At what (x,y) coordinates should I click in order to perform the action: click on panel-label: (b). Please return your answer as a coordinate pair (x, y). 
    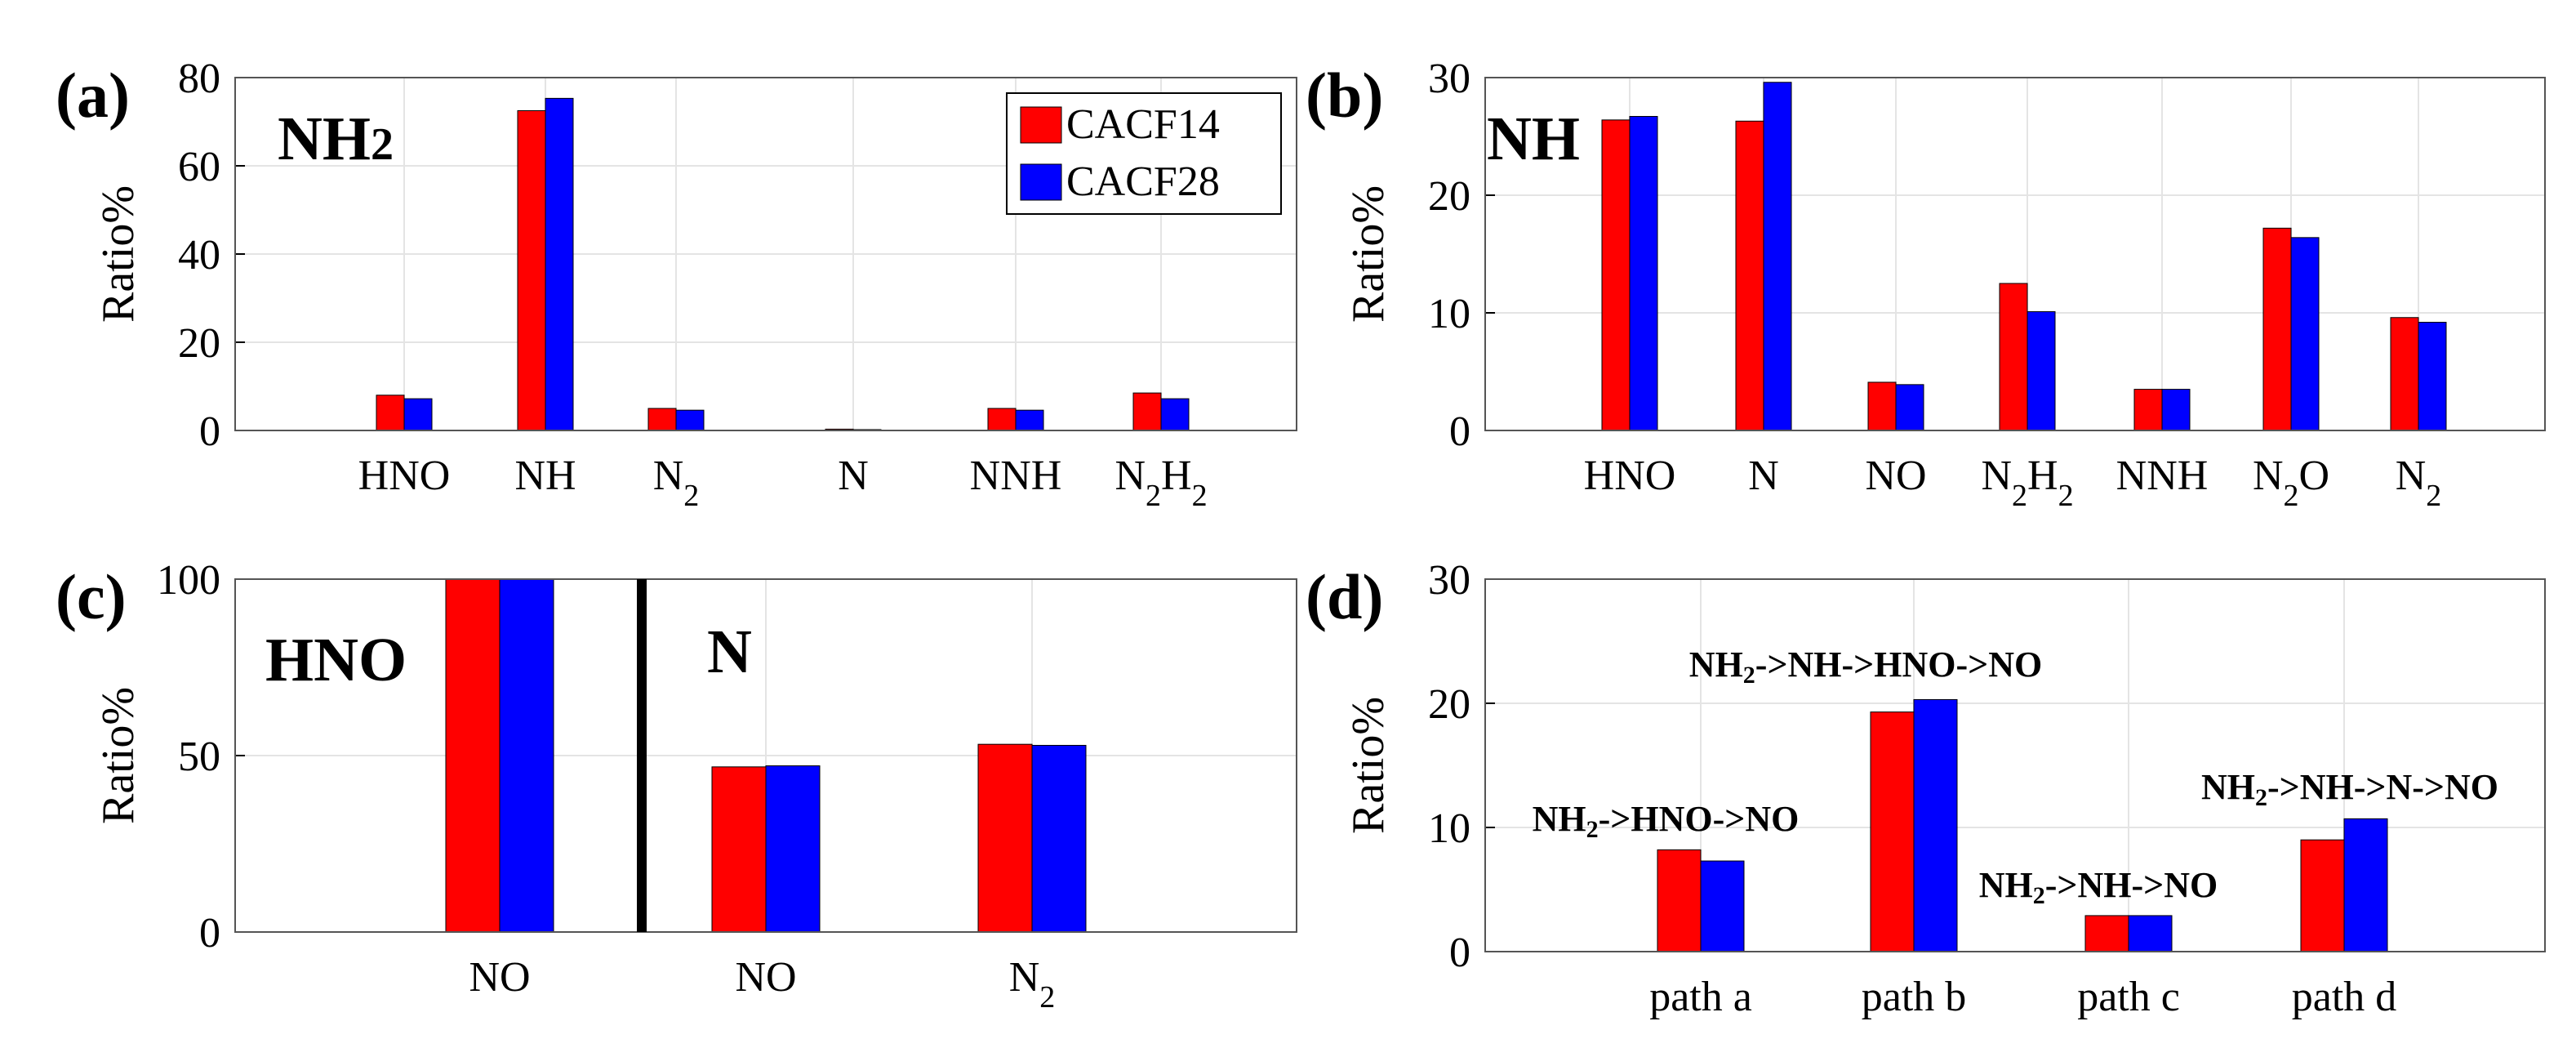
    Looking at the image, I should click on (1344, 95).